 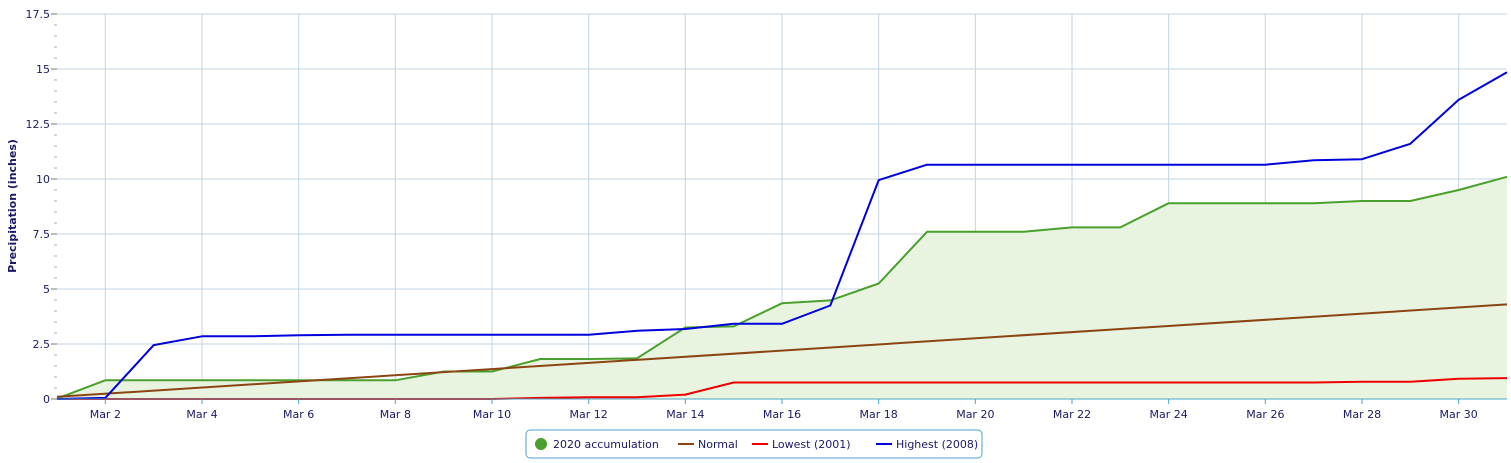 What do you see at coordinates (1265, 414) in the screenshot?
I see `x-tick-label: Mar 26` at bounding box center [1265, 414].